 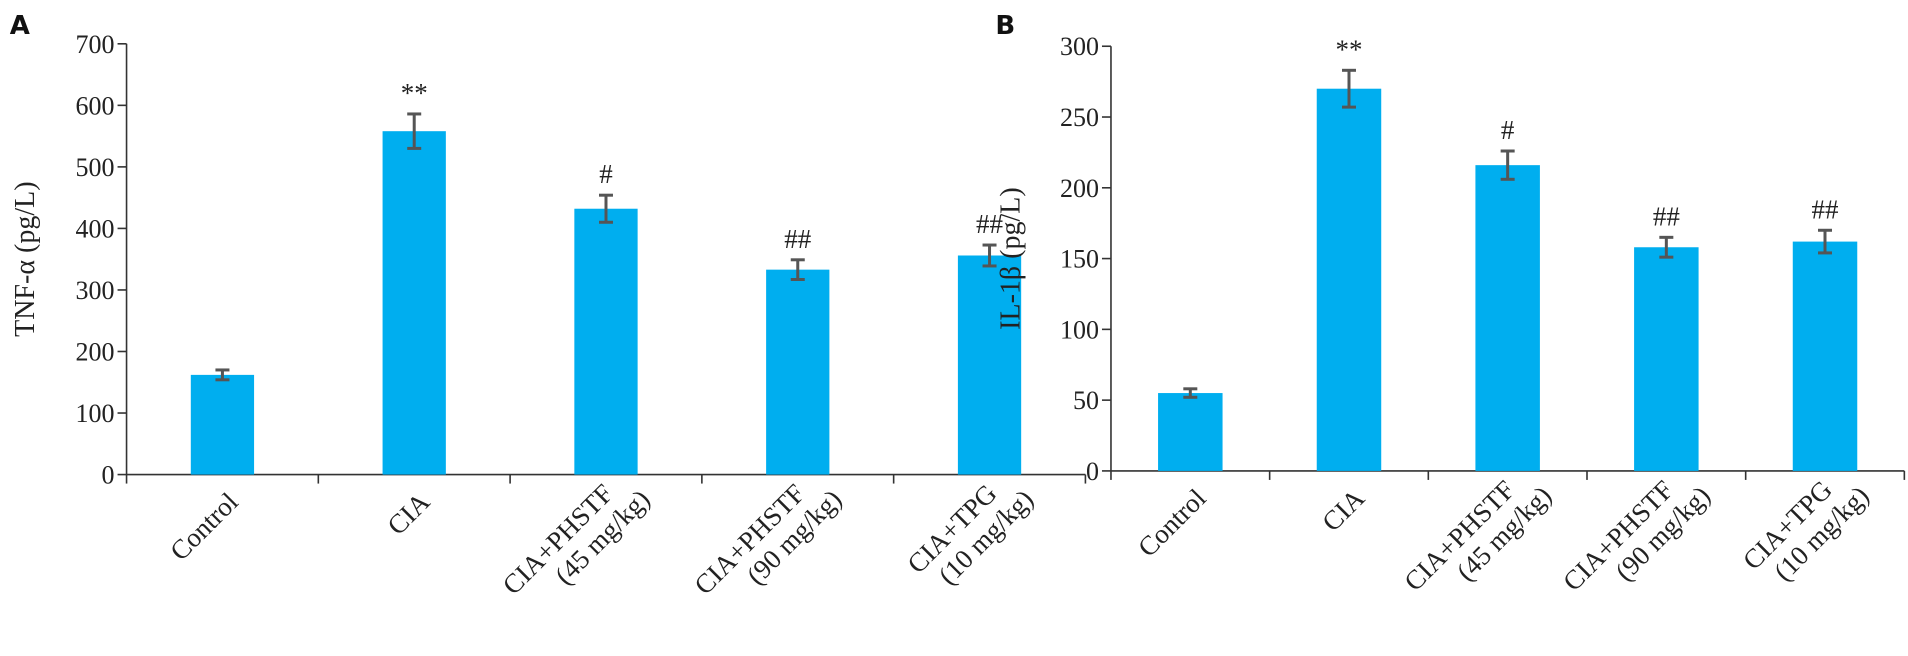 What do you see at coordinates (20, 26) in the screenshot?
I see `panel-letter: A` at bounding box center [20, 26].